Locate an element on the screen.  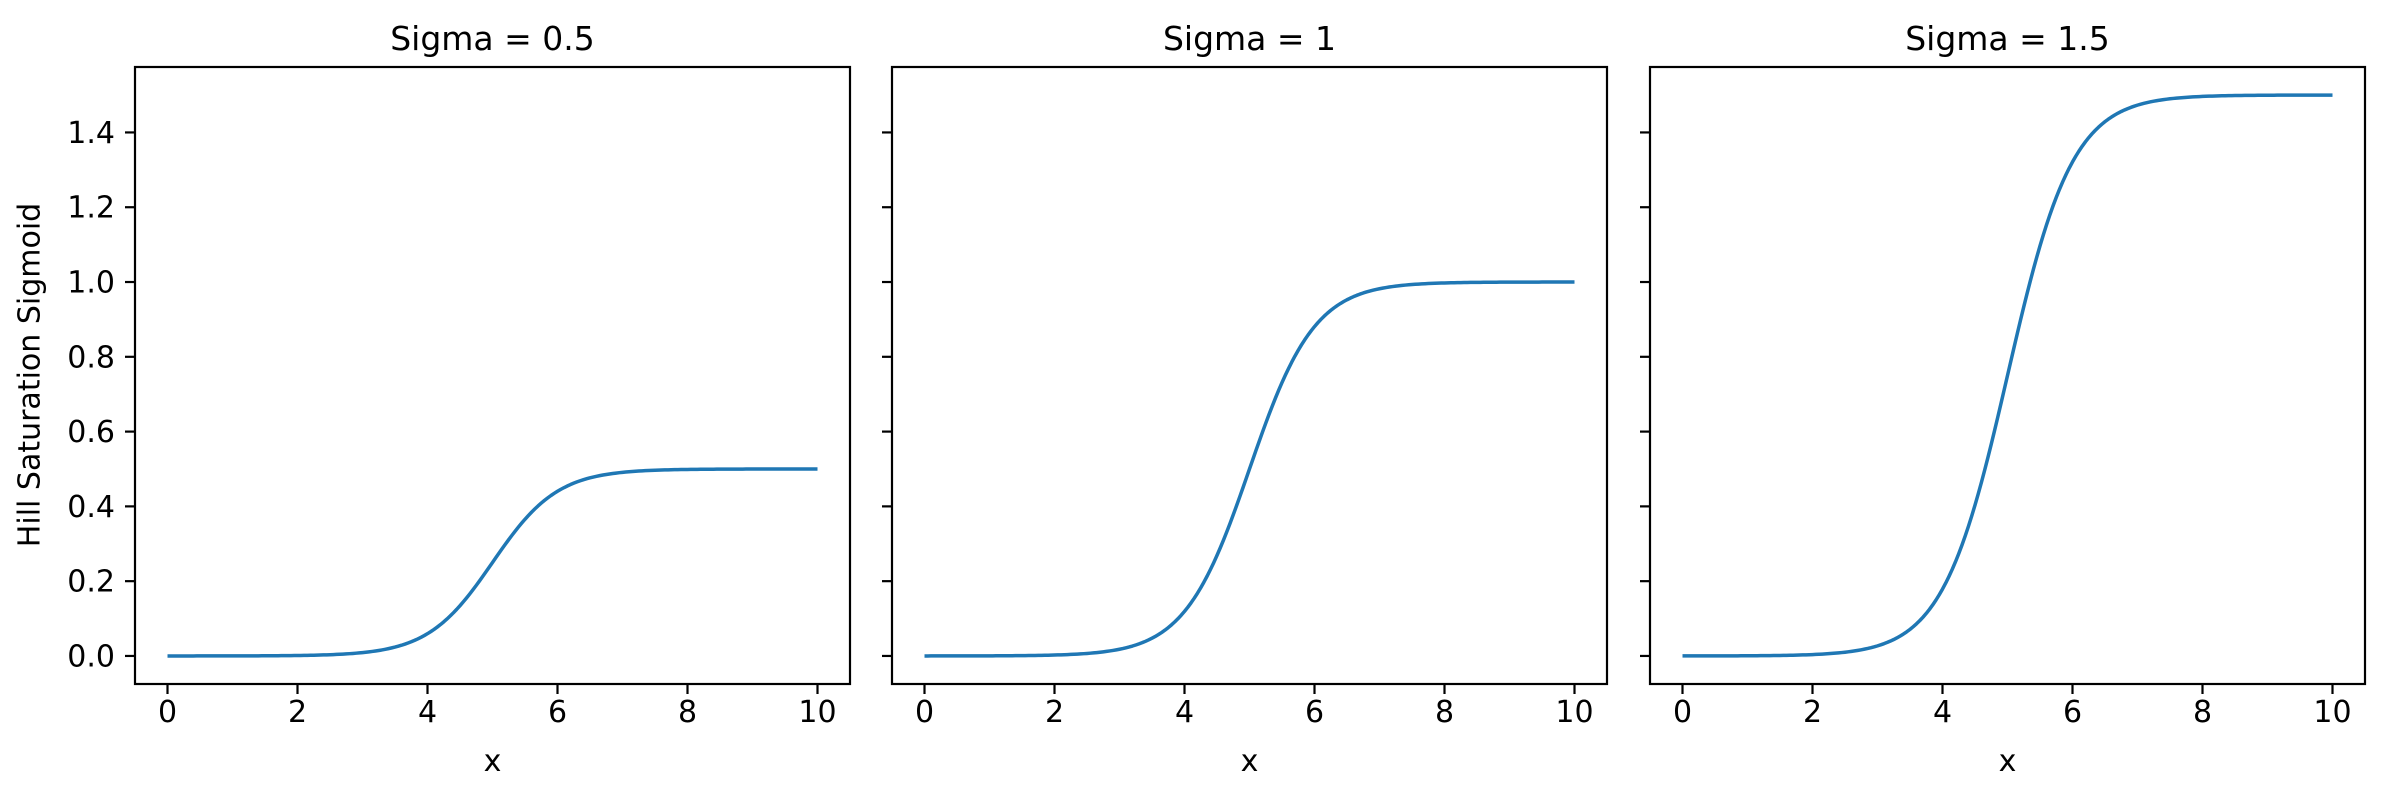
subplot-title: Sigma = 1 is located at coordinates (1249, 38).